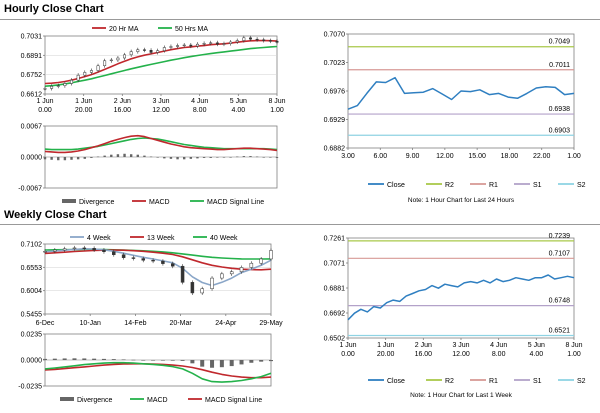 The height and width of the screenshot is (413, 600). Describe the element at coordinates (45, 323) in the screenshot. I see `weekly-price-x-tick-label: 6-Dec` at that location.